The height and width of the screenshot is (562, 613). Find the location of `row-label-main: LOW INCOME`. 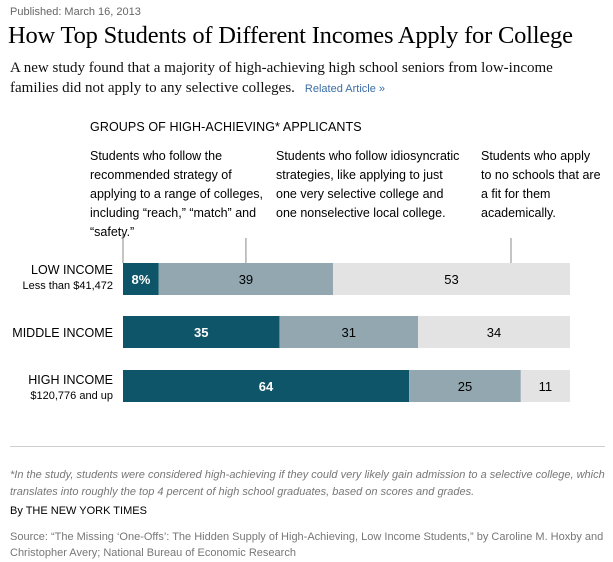

row-label-main: LOW INCOME is located at coordinates (72, 270).